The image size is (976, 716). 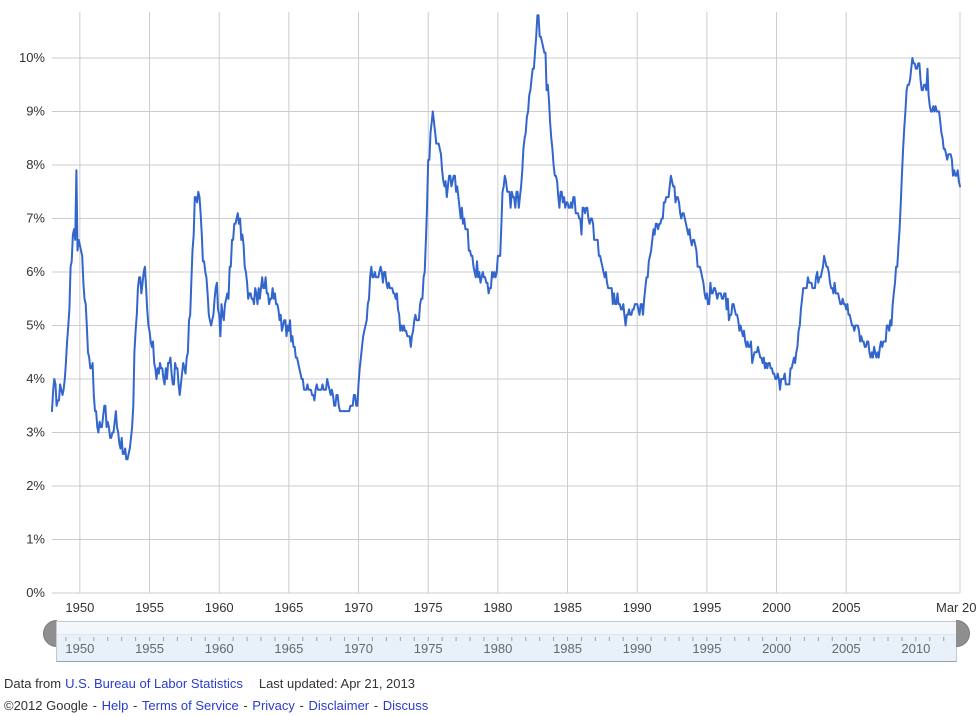 What do you see at coordinates (637, 648) in the screenshot?
I see `slider-year-label: 1990` at bounding box center [637, 648].